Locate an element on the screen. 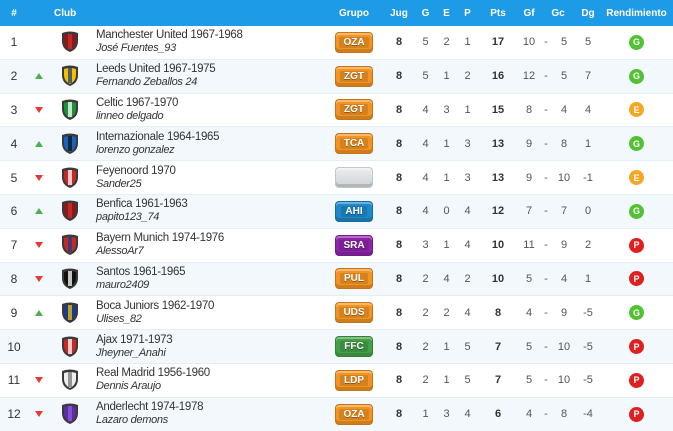 The image size is (673, 431). group-badge is located at coordinates (354, 178).